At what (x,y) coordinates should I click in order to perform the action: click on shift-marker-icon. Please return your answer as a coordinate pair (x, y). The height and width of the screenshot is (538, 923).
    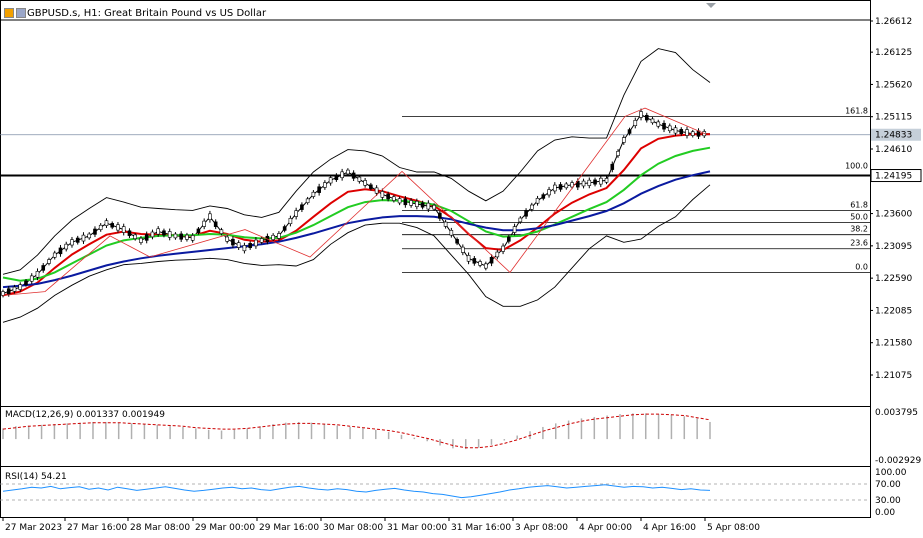
    Looking at the image, I should click on (711, 5).